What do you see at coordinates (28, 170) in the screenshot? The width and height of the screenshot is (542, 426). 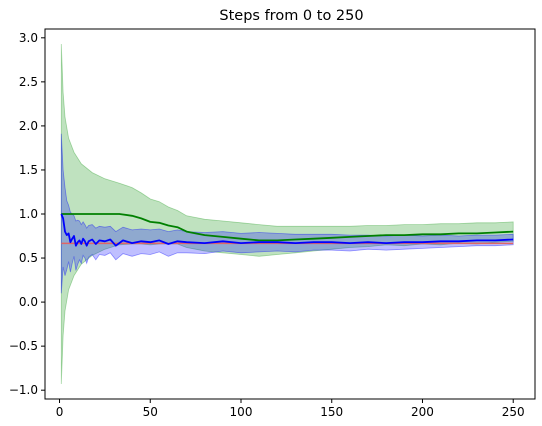 I see `y-tick-label: 1.5` at bounding box center [28, 170].